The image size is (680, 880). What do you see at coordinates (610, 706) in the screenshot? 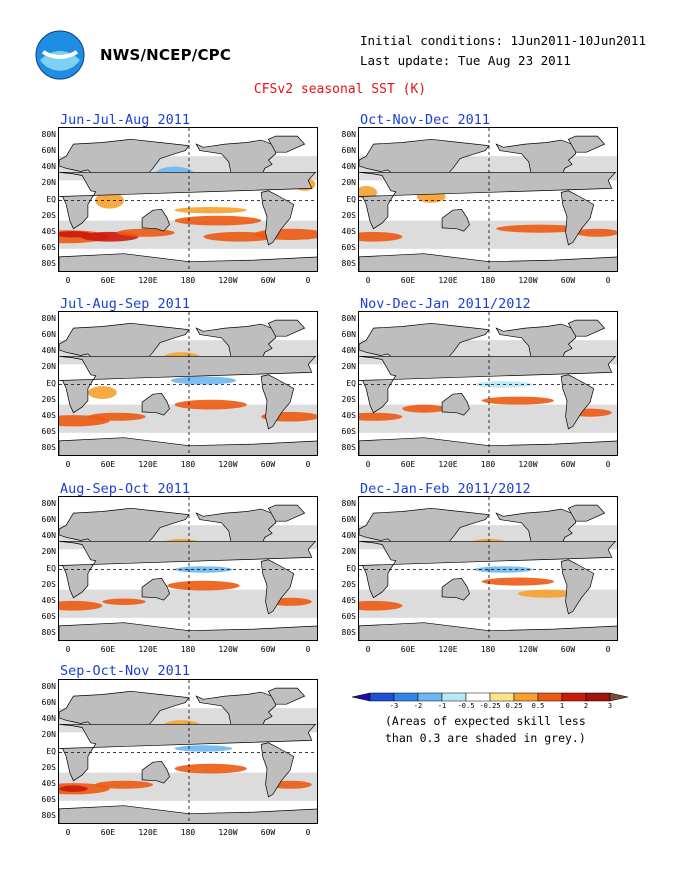
I see `colorbar-tick-label: 3` at bounding box center [610, 706].